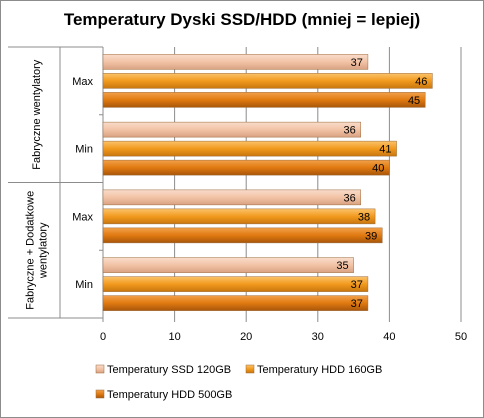 The width and height of the screenshot is (484, 418). I want to click on group-label: Fabryczne wentylatory, so click(37, 114).